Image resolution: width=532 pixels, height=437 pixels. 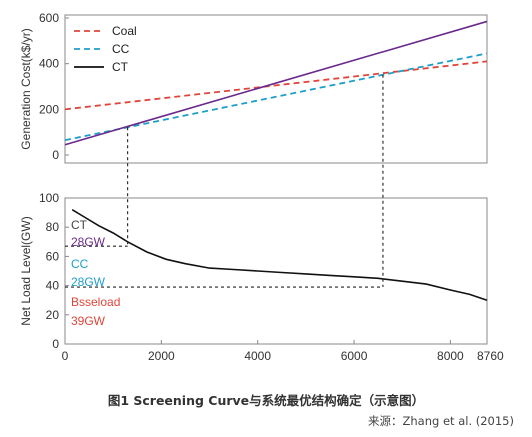 What do you see at coordinates (266, 400) in the screenshot?
I see `figure-caption: 图1 Screening Curve与系统最优结构确定（示意图）` at bounding box center [266, 400].